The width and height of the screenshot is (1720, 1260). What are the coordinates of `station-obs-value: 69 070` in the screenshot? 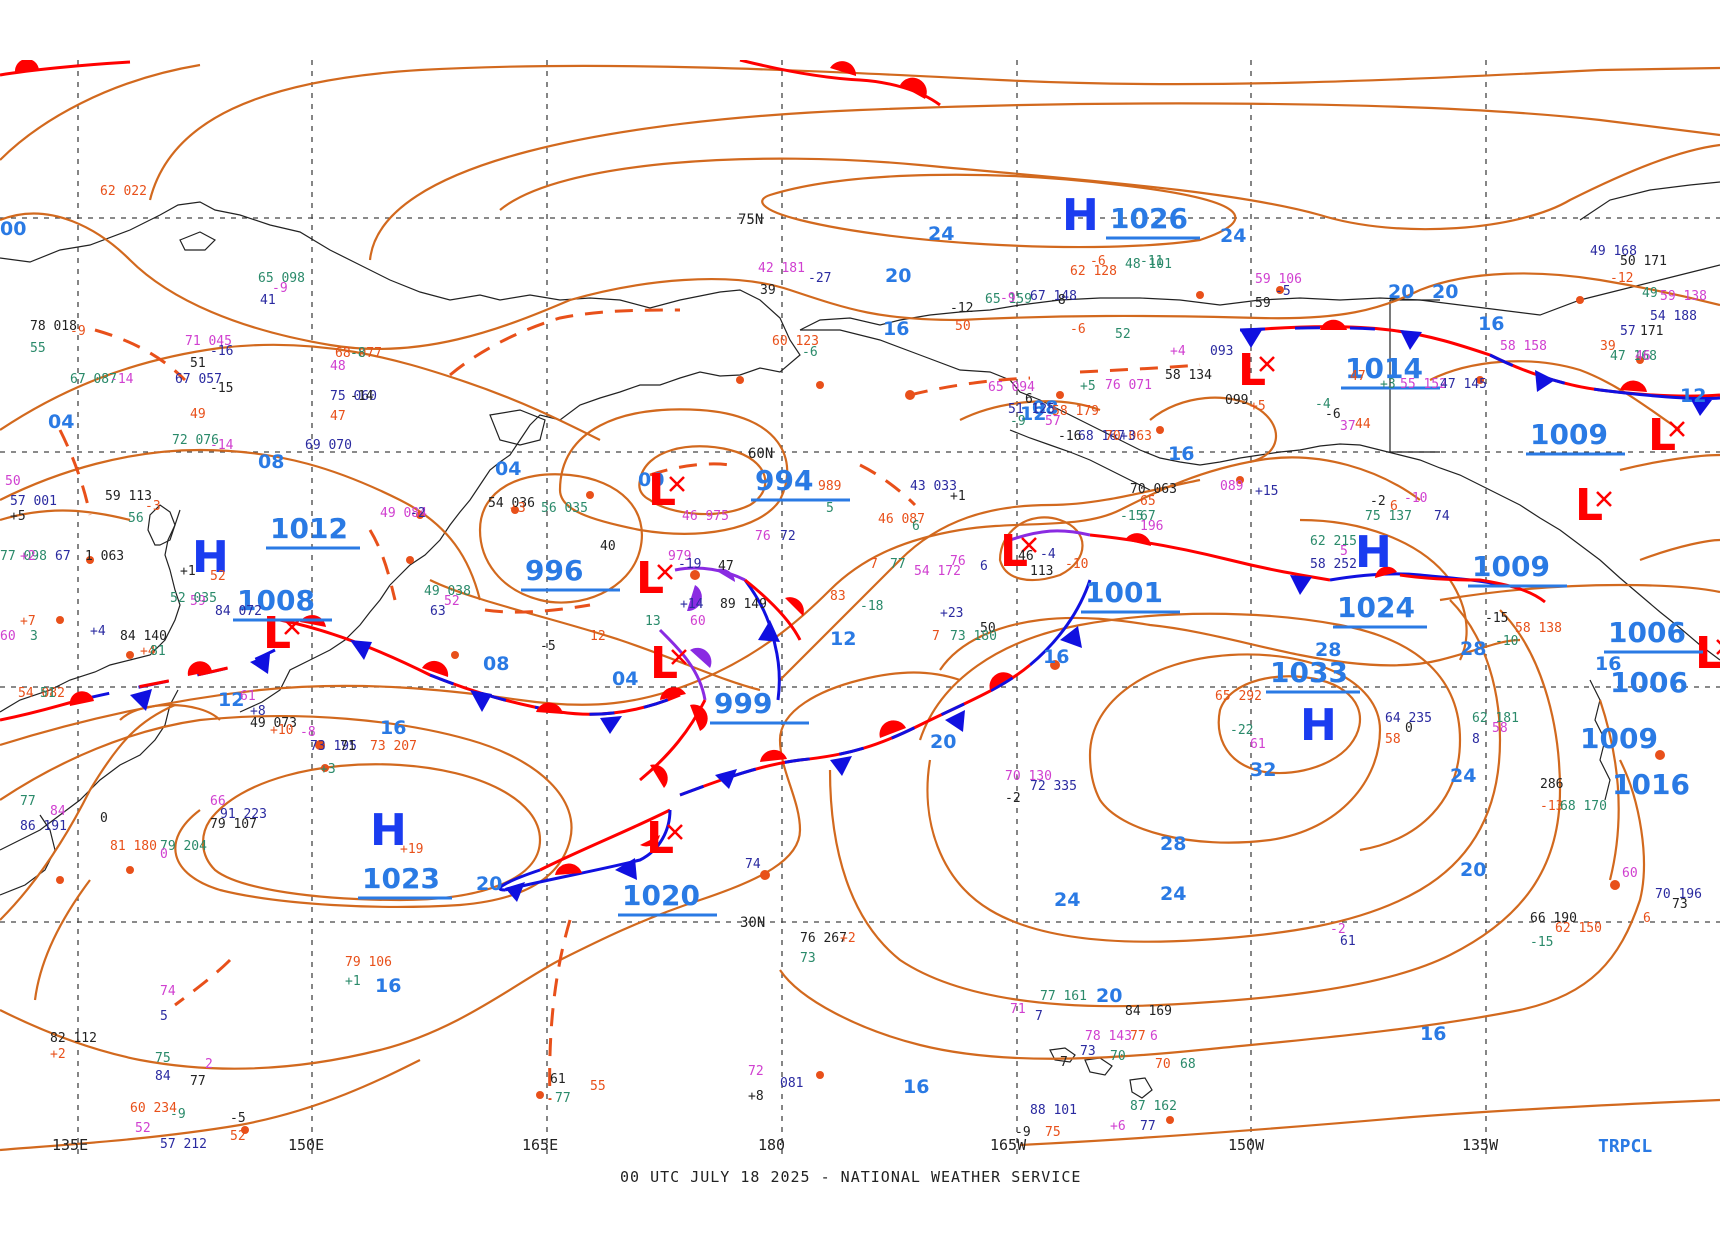 It's located at (328, 445).